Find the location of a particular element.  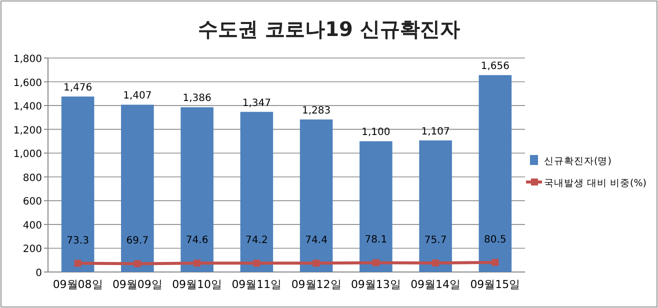

data-label: 1,656 is located at coordinates (495, 66).